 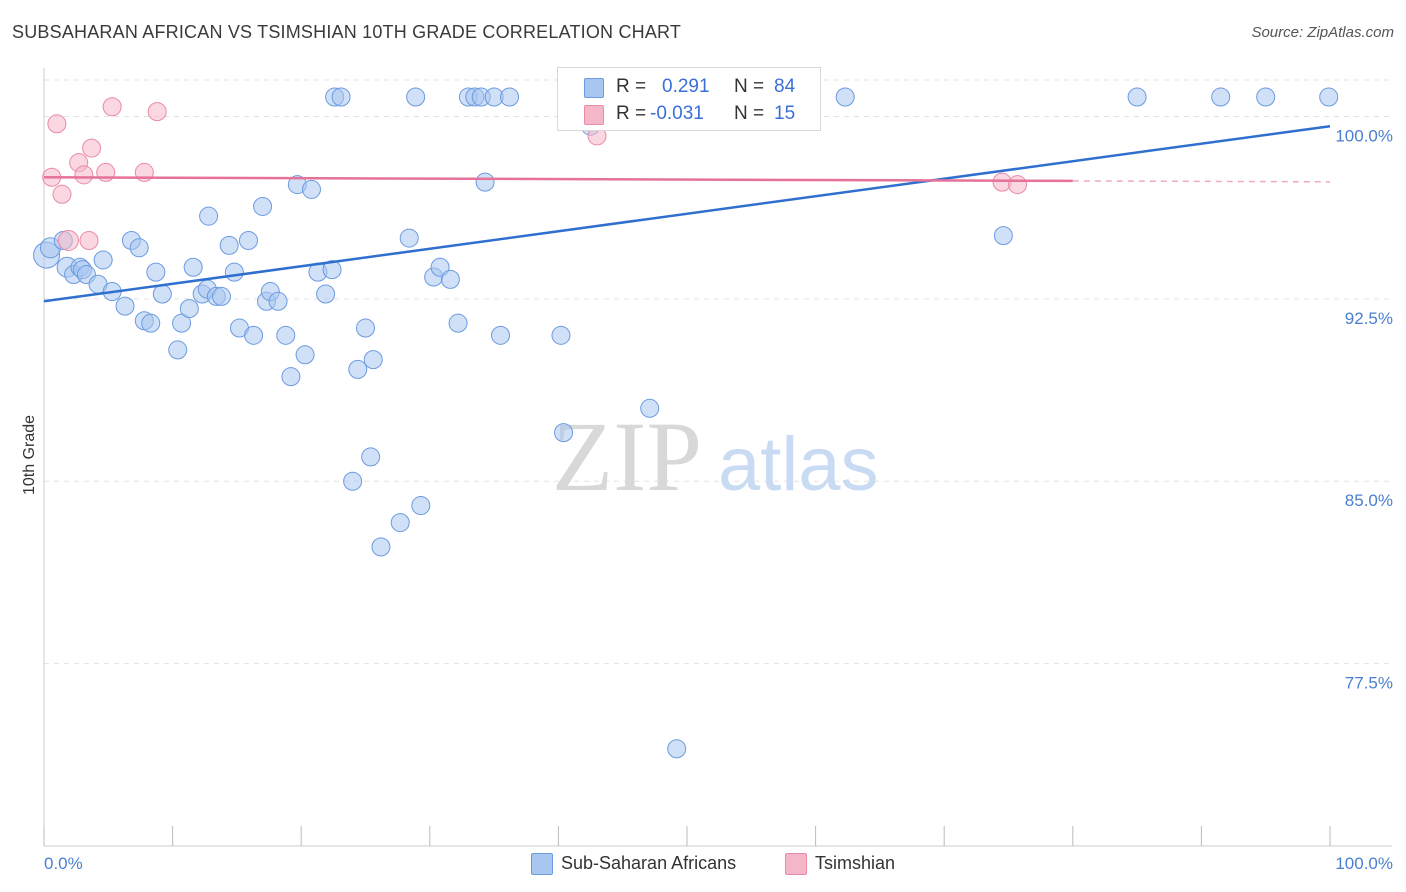 I want to click on bottom-legend-label: Sub-Saharan Africans, so click(x=649, y=863).